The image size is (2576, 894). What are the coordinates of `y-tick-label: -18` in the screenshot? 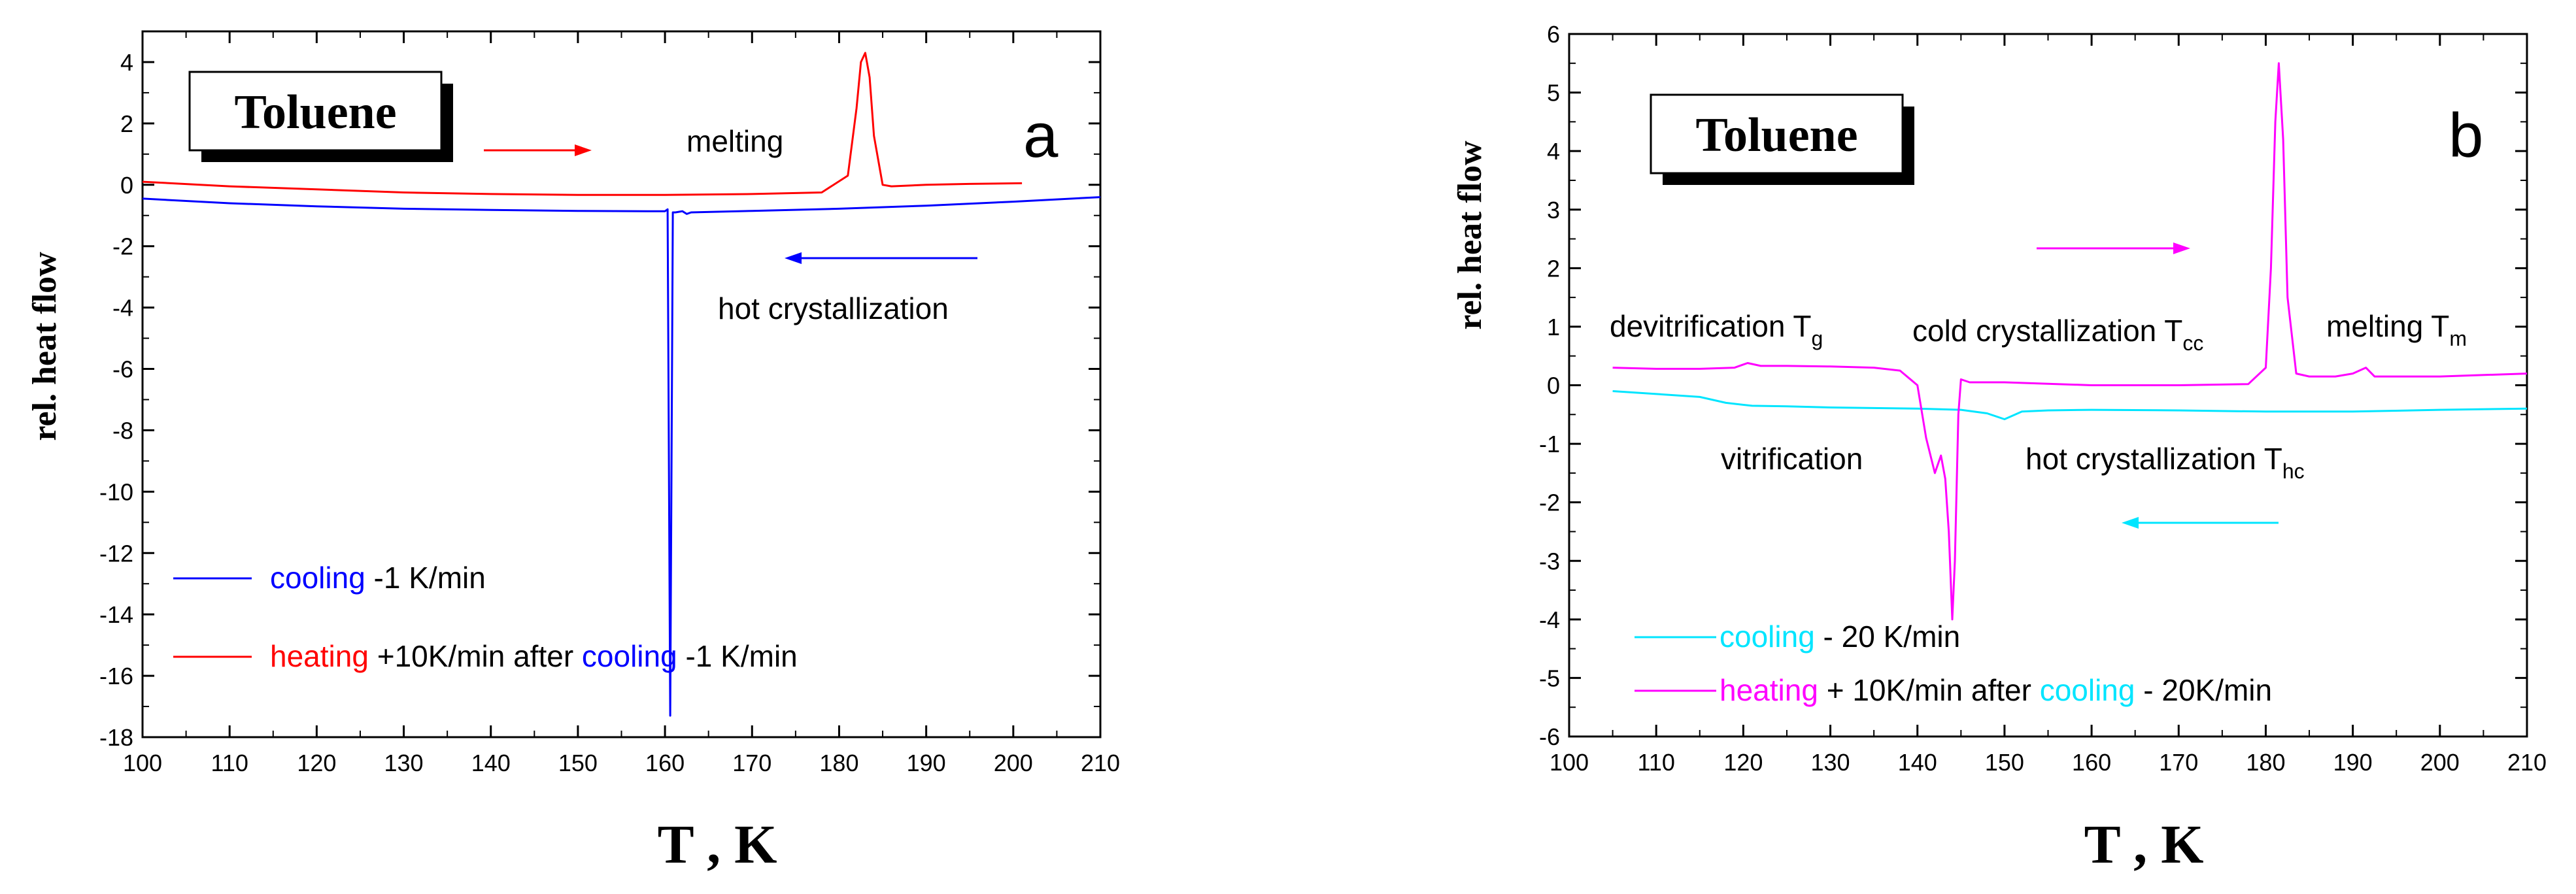 It's located at (116, 737).